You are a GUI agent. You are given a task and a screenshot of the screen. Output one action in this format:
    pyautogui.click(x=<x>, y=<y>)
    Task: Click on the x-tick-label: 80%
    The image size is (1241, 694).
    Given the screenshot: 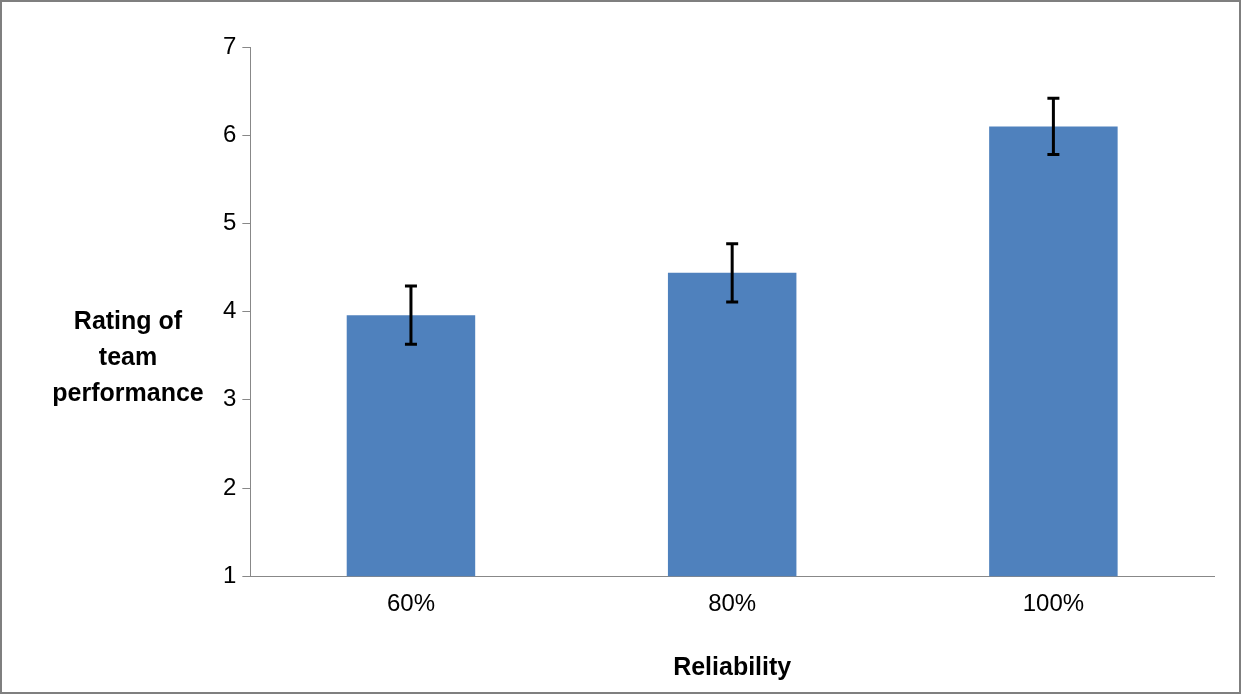 What is the action you would take?
    pyautogui.click(x=732, y=603)
    